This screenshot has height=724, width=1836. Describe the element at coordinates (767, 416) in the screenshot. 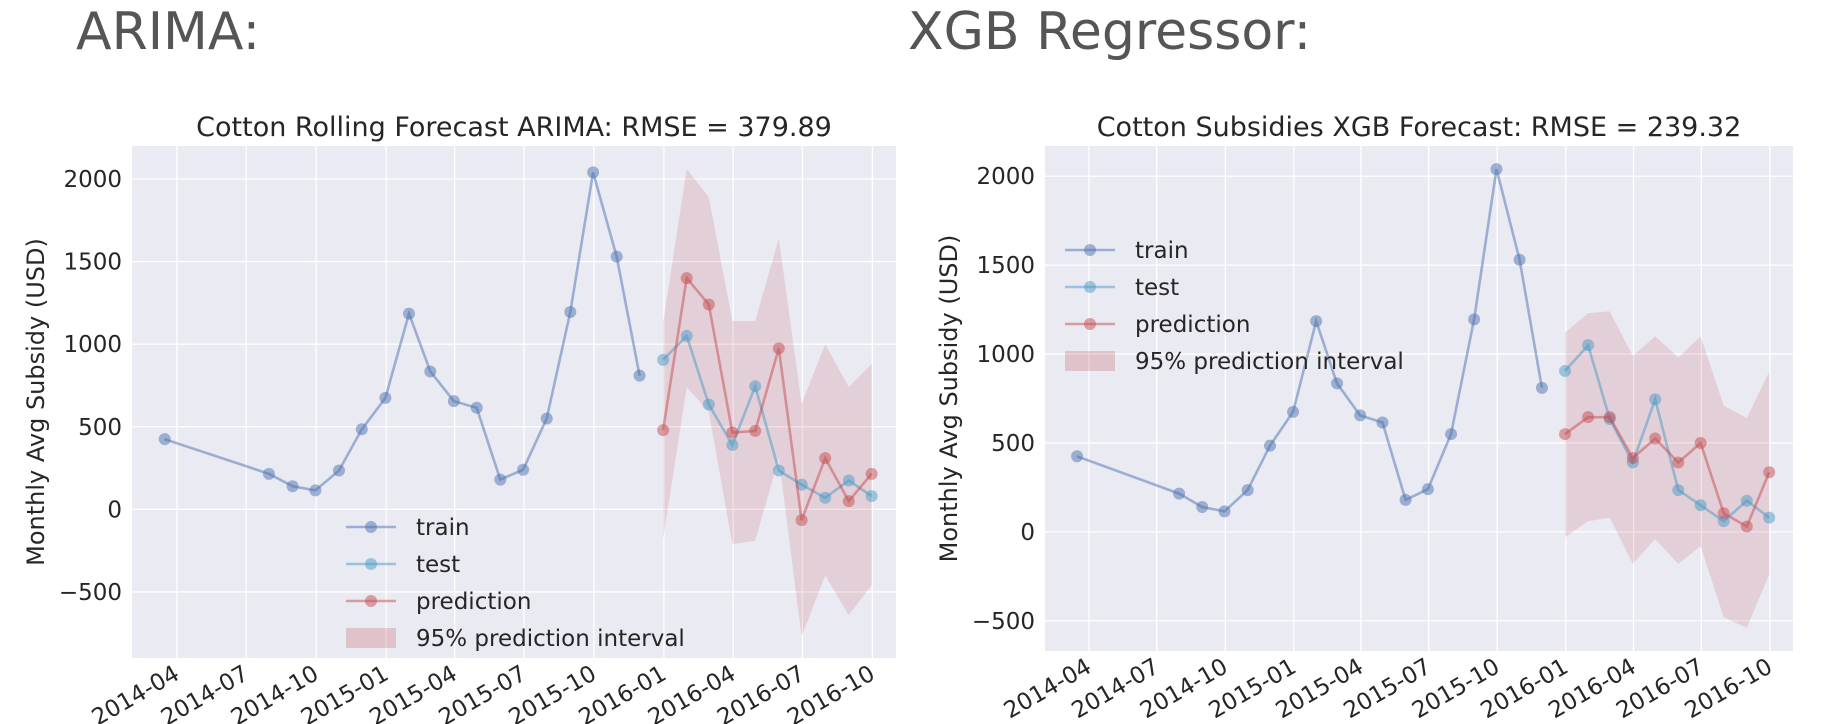

I see `chart0-test-line` at that location.